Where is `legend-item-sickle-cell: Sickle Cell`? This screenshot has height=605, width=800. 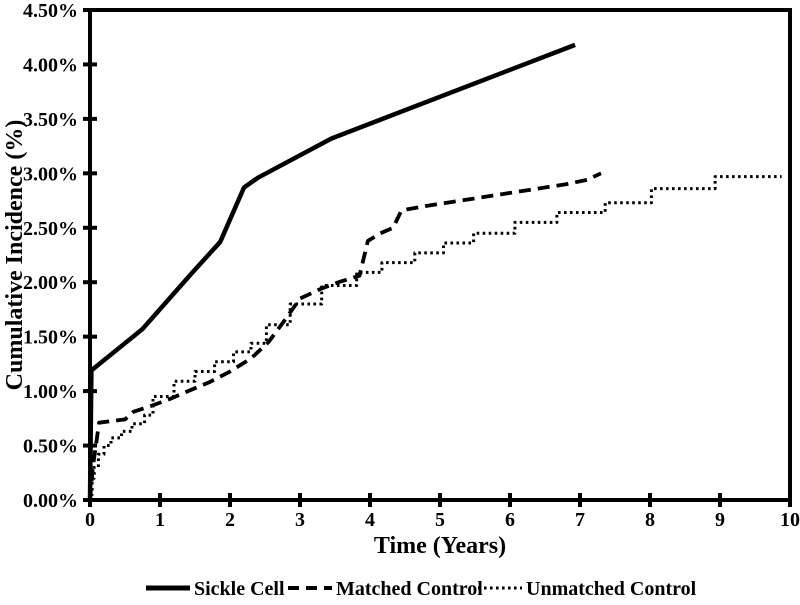
legend-item-sickle-cell: Sickle Cell is located at coordinates (215, 589).